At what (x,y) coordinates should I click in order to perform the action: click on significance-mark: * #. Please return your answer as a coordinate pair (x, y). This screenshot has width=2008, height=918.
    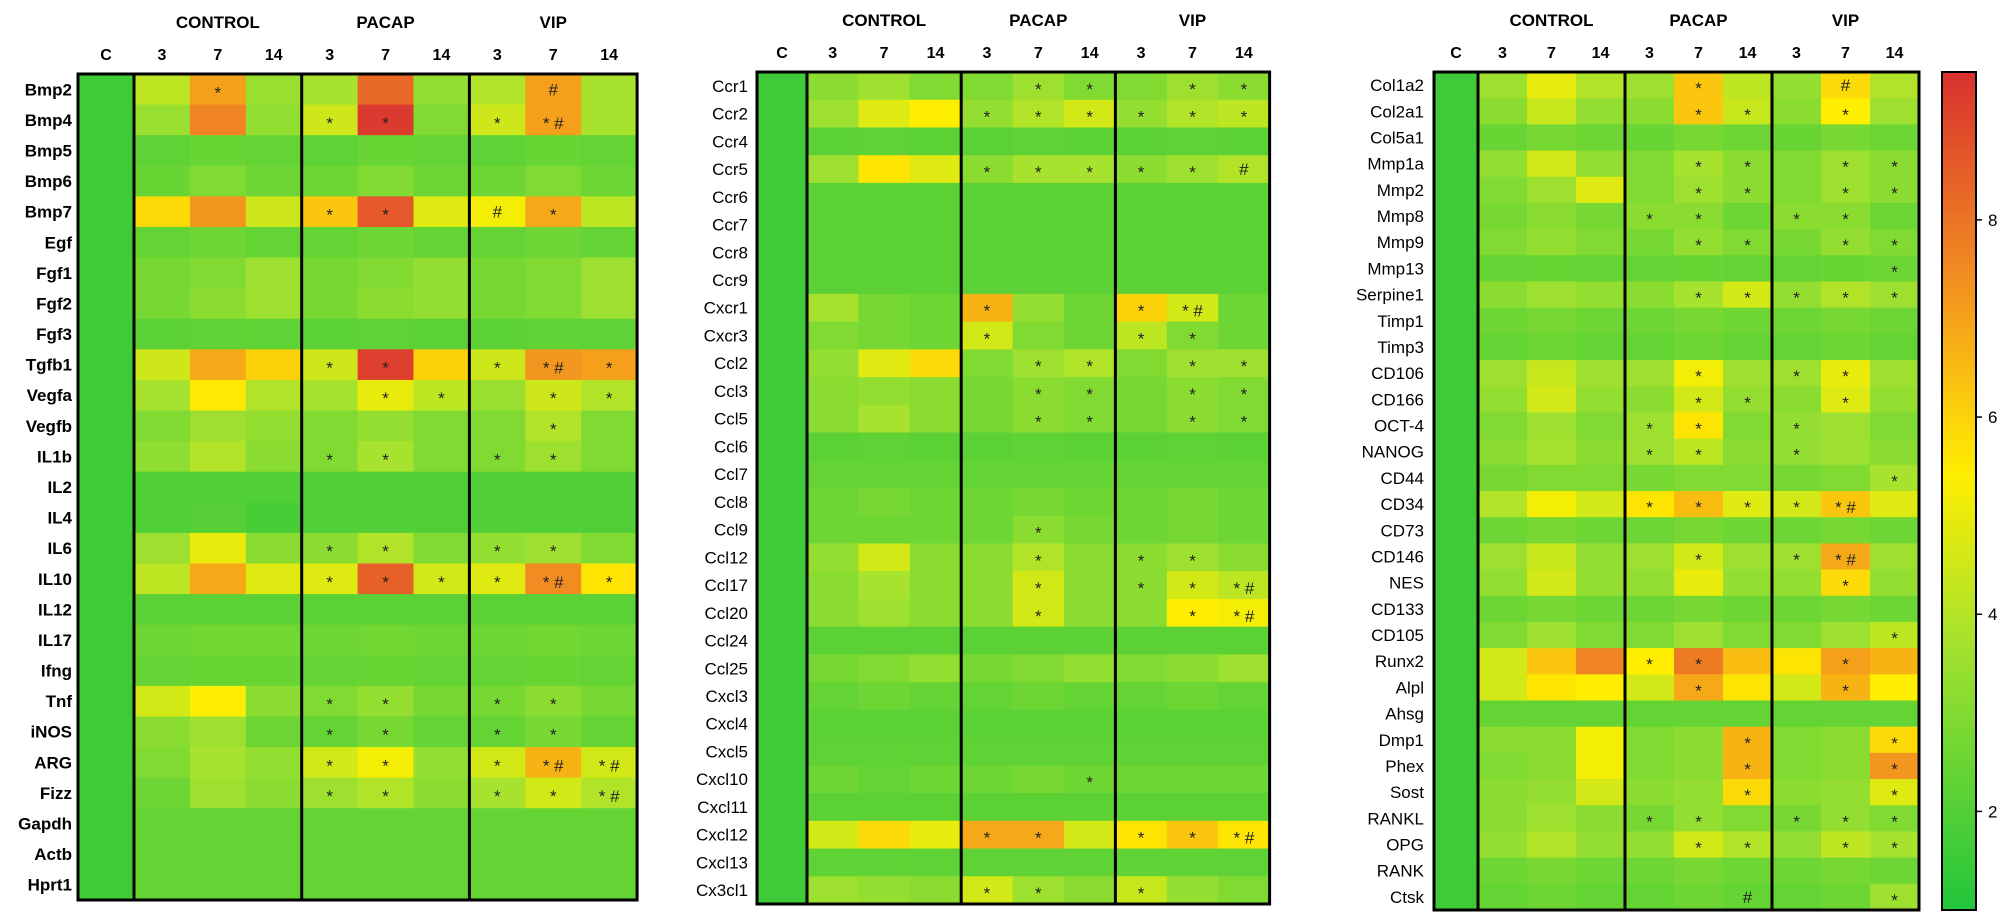
    Looking at the image, I should click on (609, 796).